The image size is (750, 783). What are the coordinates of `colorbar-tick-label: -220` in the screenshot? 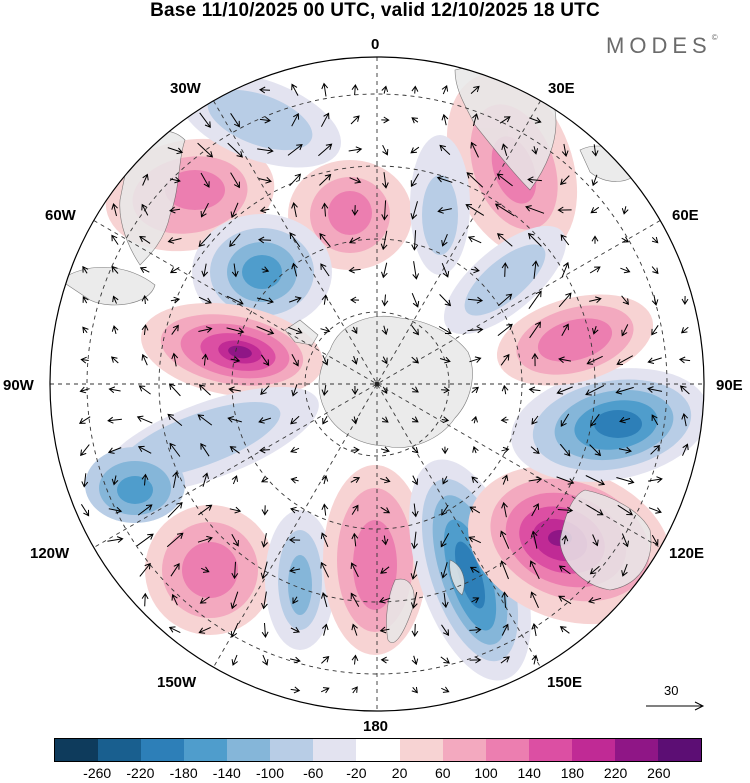 It's located at (140, 773).